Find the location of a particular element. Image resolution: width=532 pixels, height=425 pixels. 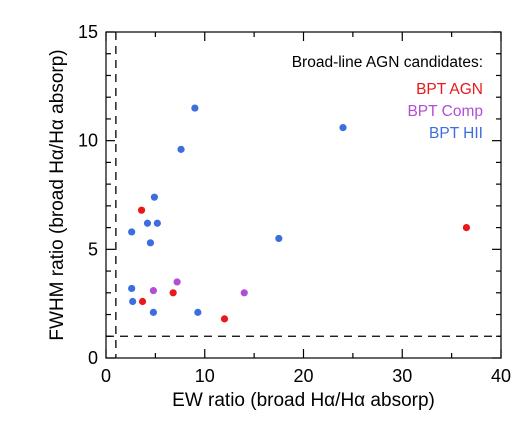

legend-title: Broad-line AGN candidates: is located at coordinates (387, 62).